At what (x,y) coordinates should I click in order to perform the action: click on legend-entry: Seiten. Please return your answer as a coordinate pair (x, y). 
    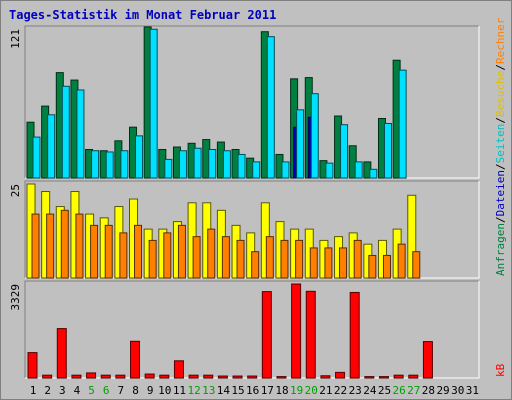
    Looking at the image, I should click on (500, 144).